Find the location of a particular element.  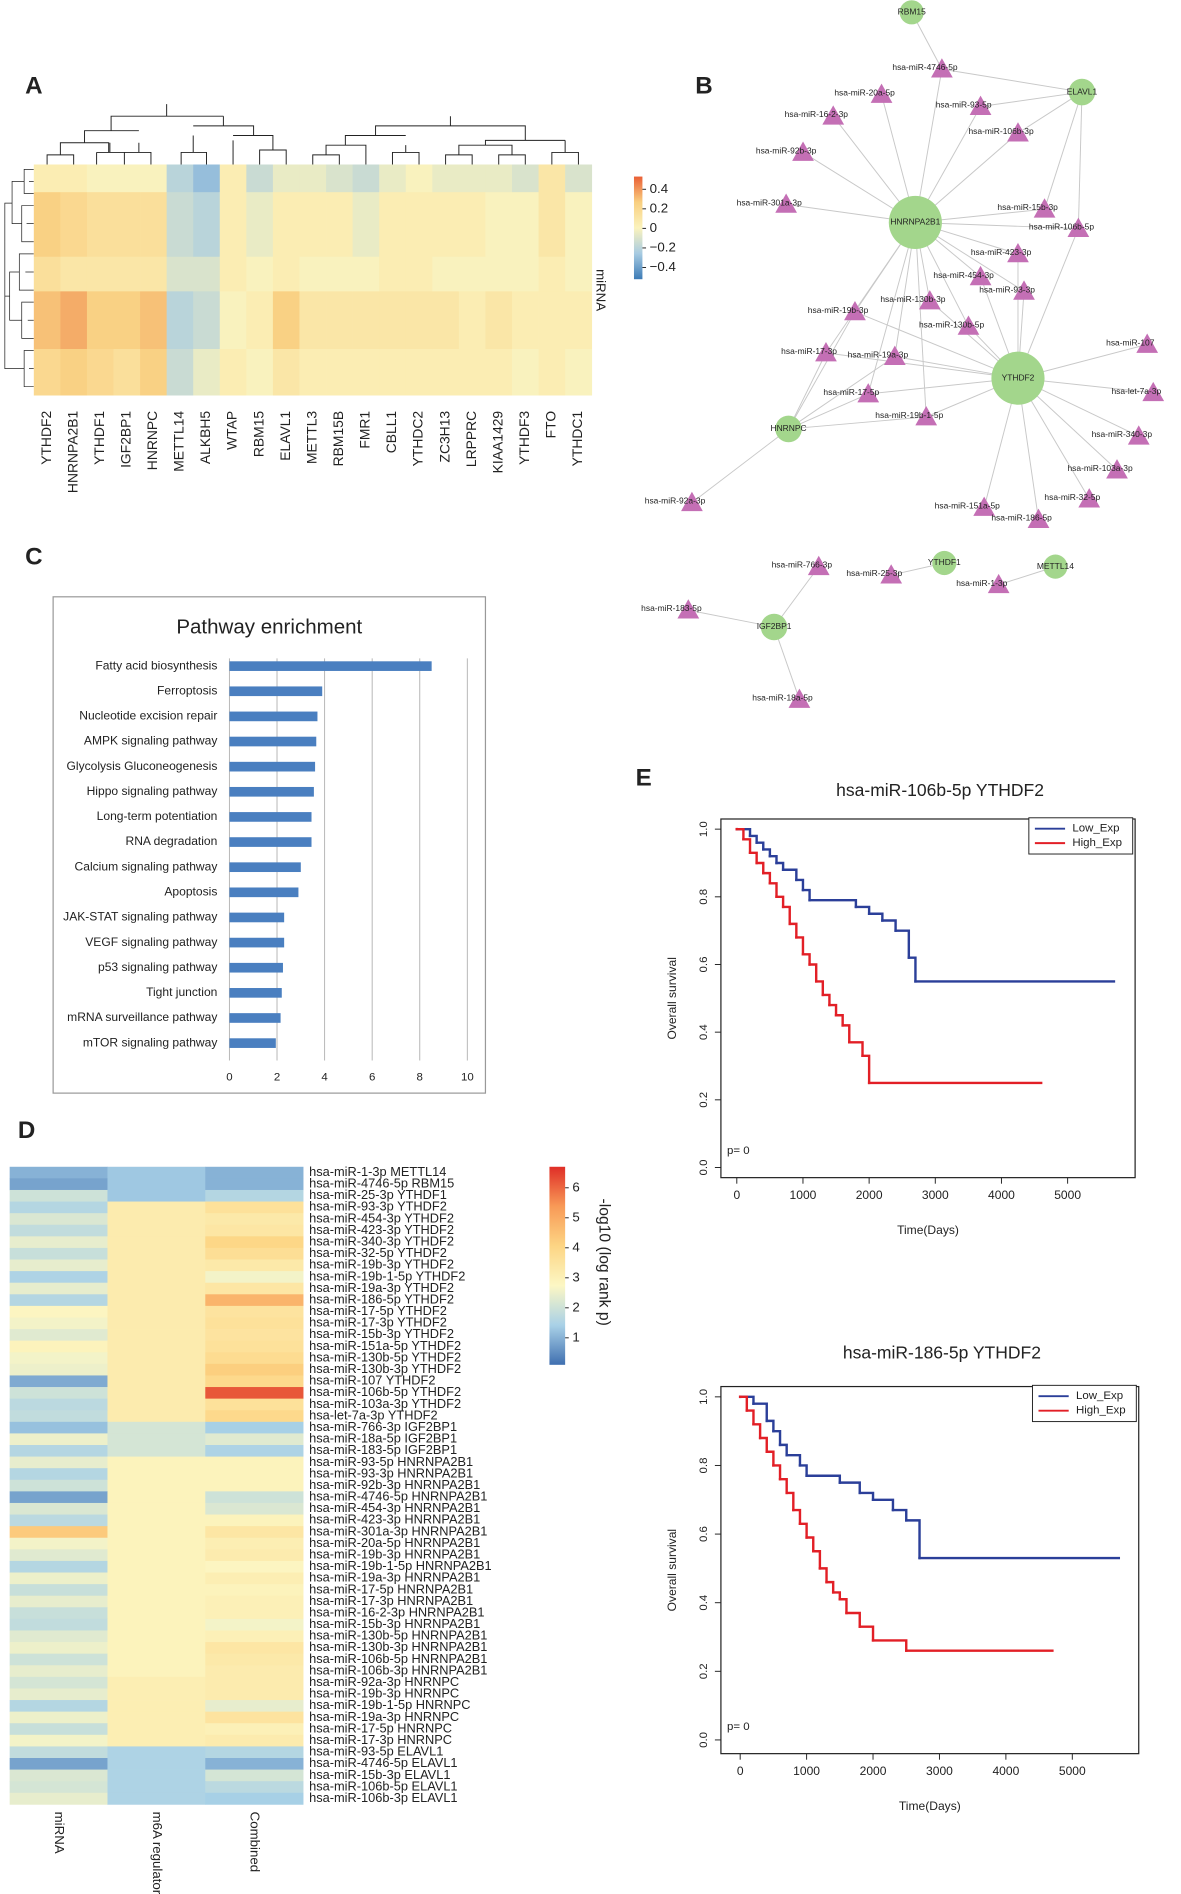

row-label: hsa-miR-93-3p HNRNPA2B1 is located at coordinates (391, 1472).